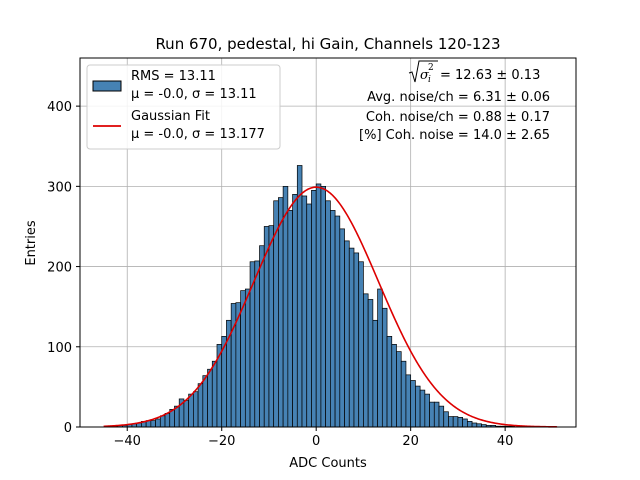 The width and height of the screenshot is (640, 480). Describe the element at coordinates (505, 441) in the screenshot. I see `x-tick-label: 40` at that location.